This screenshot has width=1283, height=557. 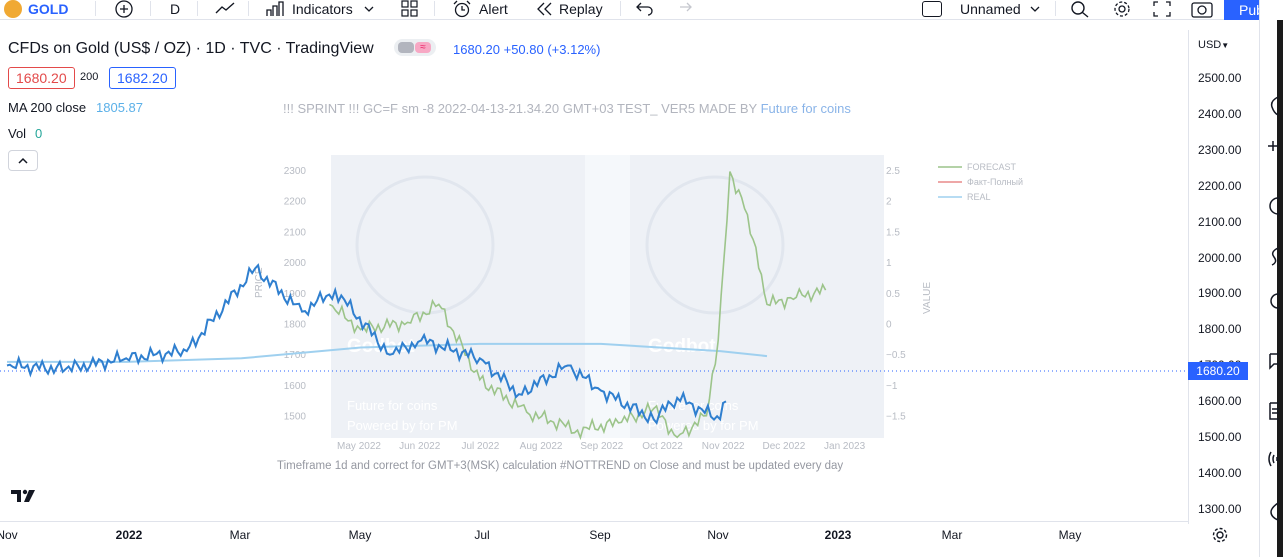 I want to click on calendar-icon, so click(x=1273, y=256).